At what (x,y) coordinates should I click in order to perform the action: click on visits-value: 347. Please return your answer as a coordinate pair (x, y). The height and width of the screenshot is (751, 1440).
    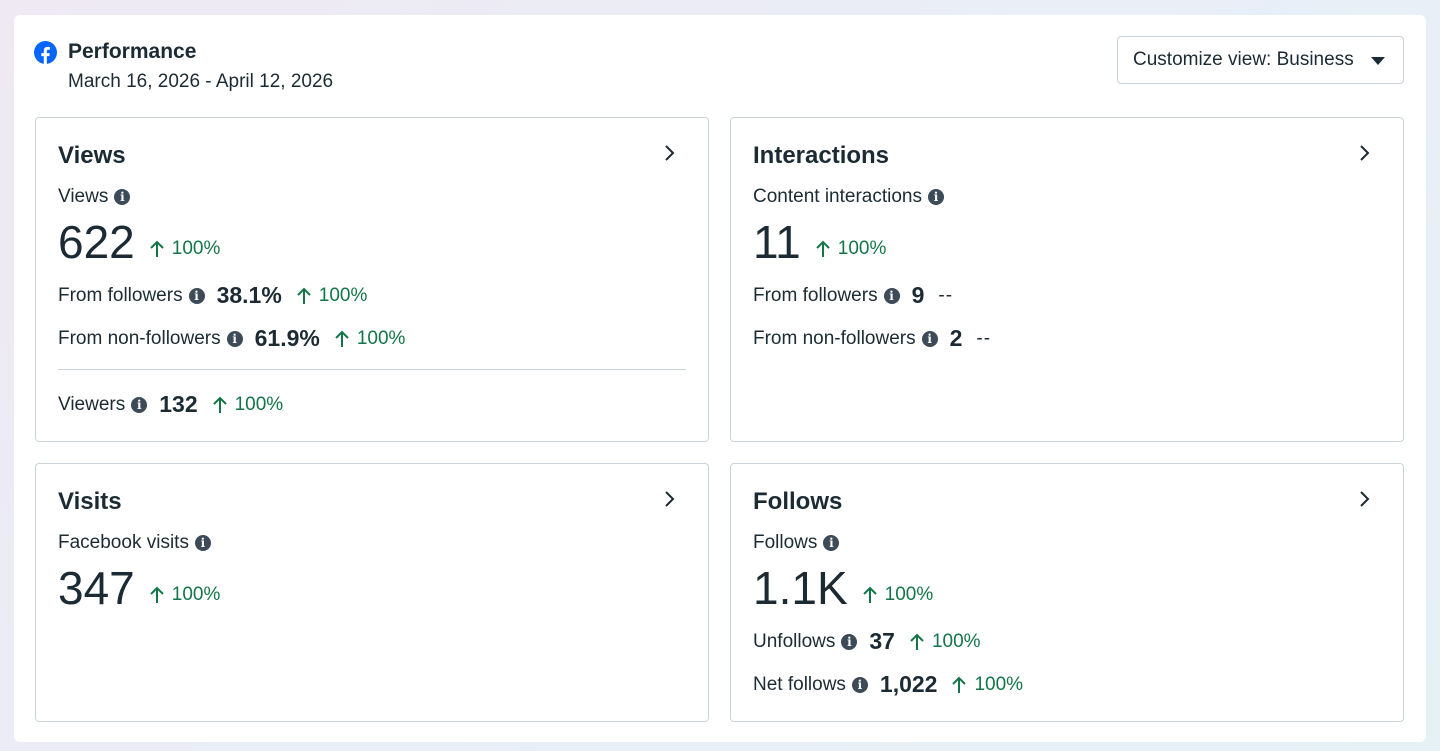
    Looking at the image, I should click on (96, 588).